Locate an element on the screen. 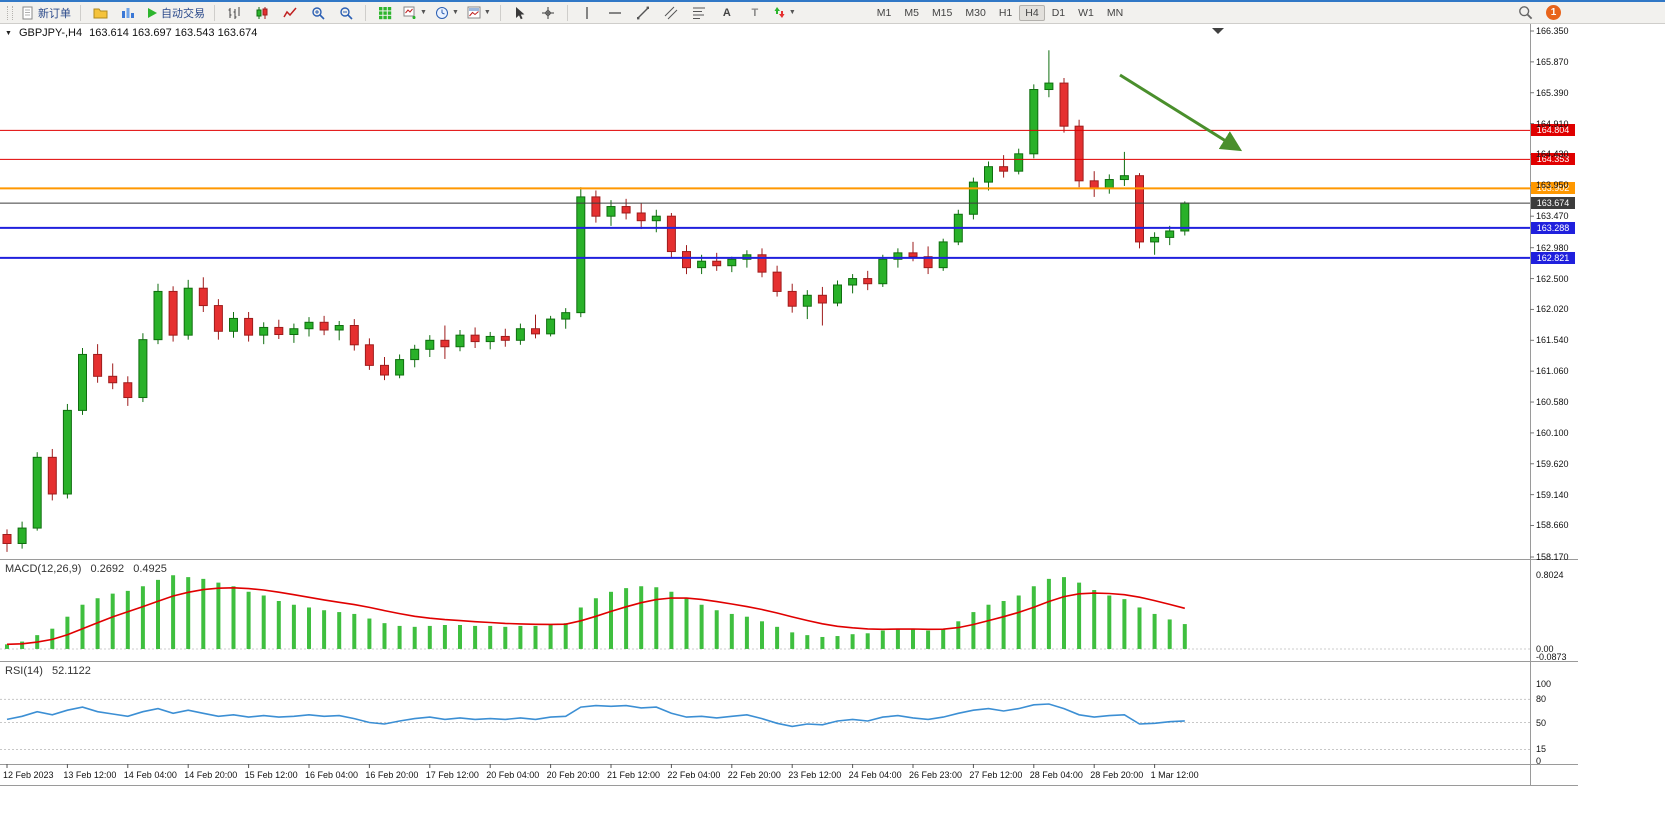  new-order-button: 新订单 is located at coordinates (46, 13).